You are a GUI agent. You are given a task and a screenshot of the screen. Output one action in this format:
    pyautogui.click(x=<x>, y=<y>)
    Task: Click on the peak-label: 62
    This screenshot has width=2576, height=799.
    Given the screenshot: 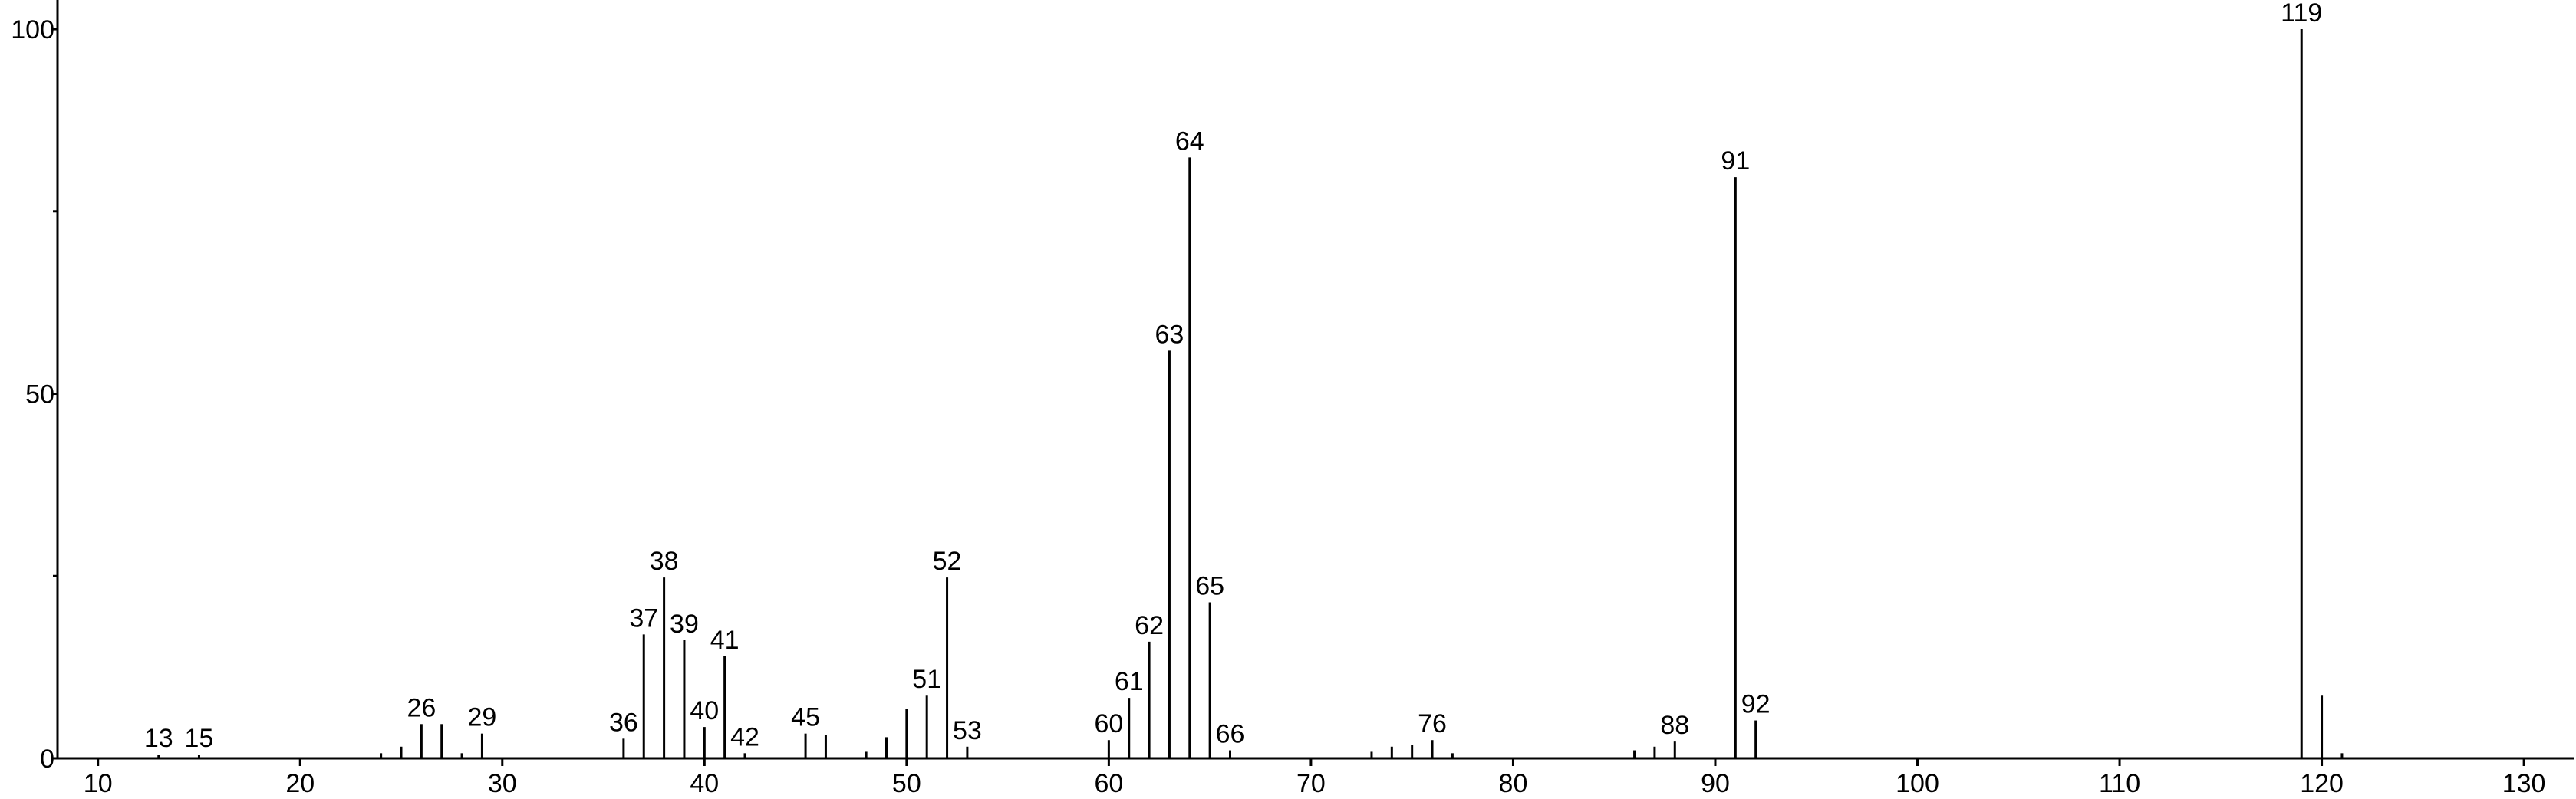 What is the action you would take?
    pyautogui.click(x=1149, y=625)
    